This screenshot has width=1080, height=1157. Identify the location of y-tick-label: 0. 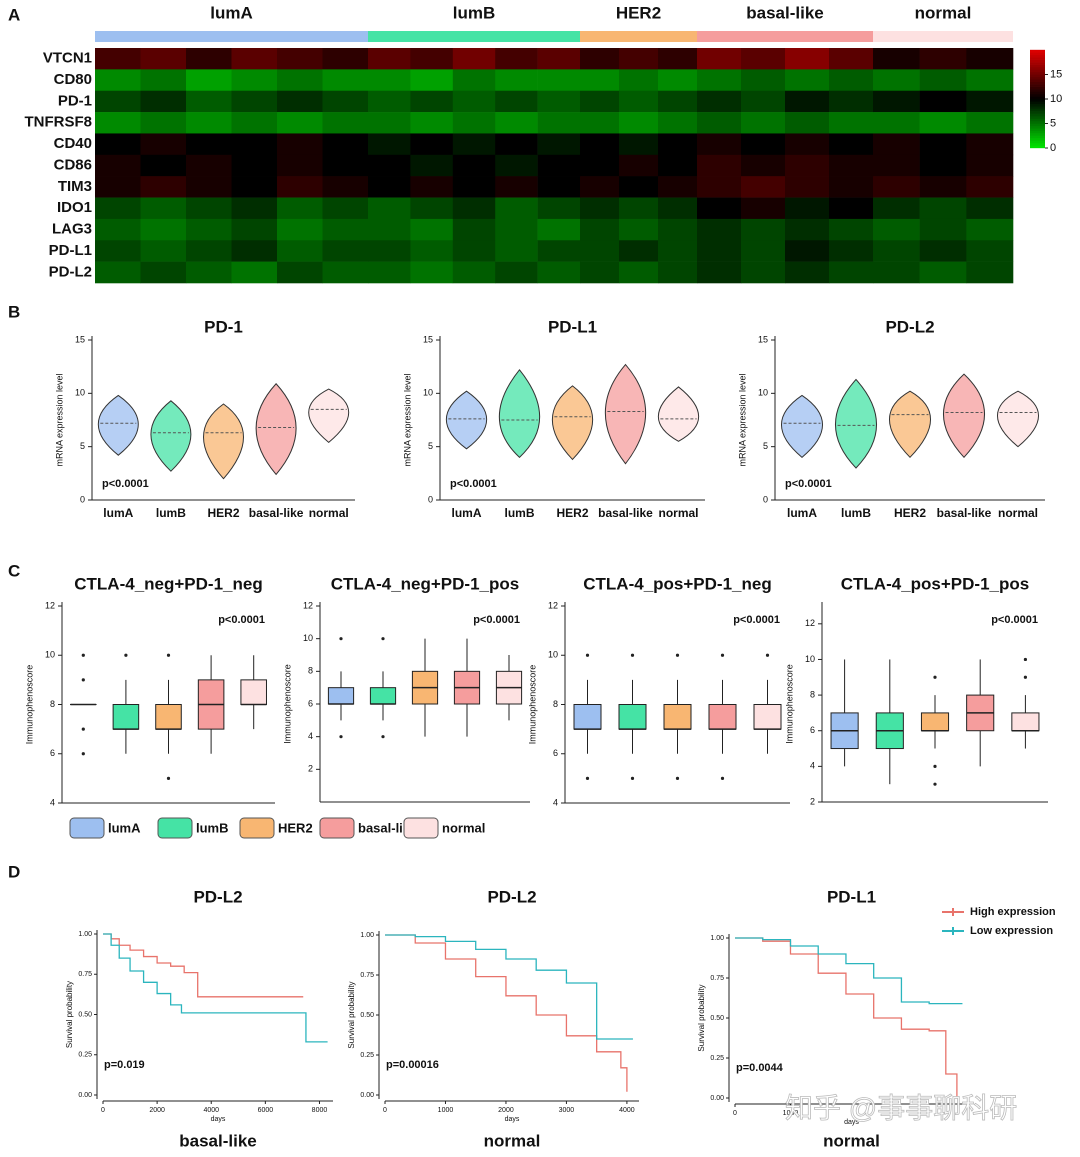
(765, 499).